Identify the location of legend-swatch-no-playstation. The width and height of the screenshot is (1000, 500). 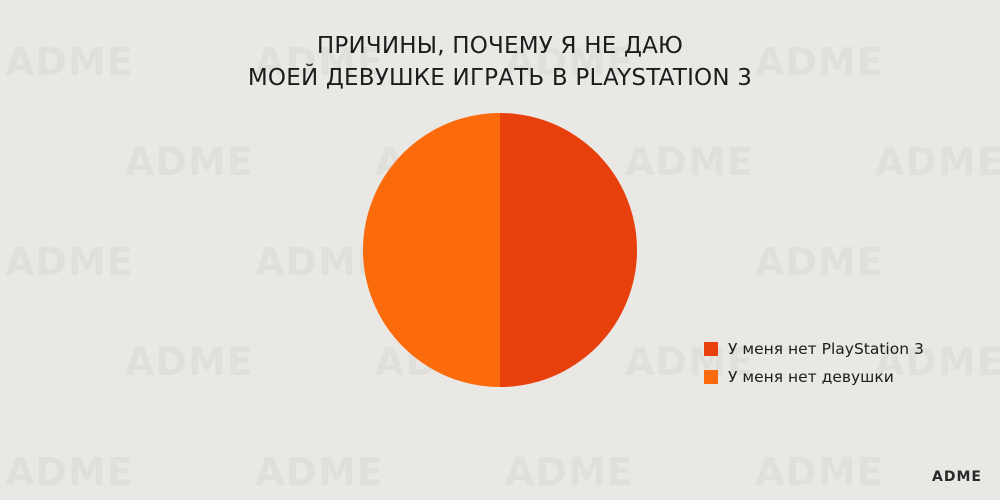
(711, 349).